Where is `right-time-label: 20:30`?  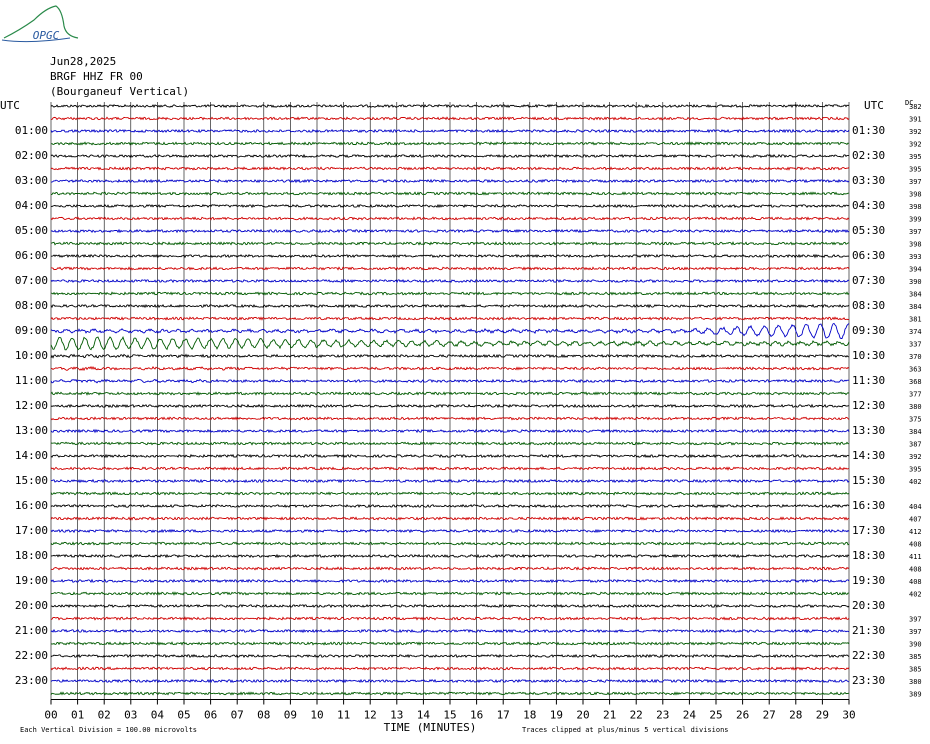 right-time-label: 20:30 is located at coordinates (868, 605).